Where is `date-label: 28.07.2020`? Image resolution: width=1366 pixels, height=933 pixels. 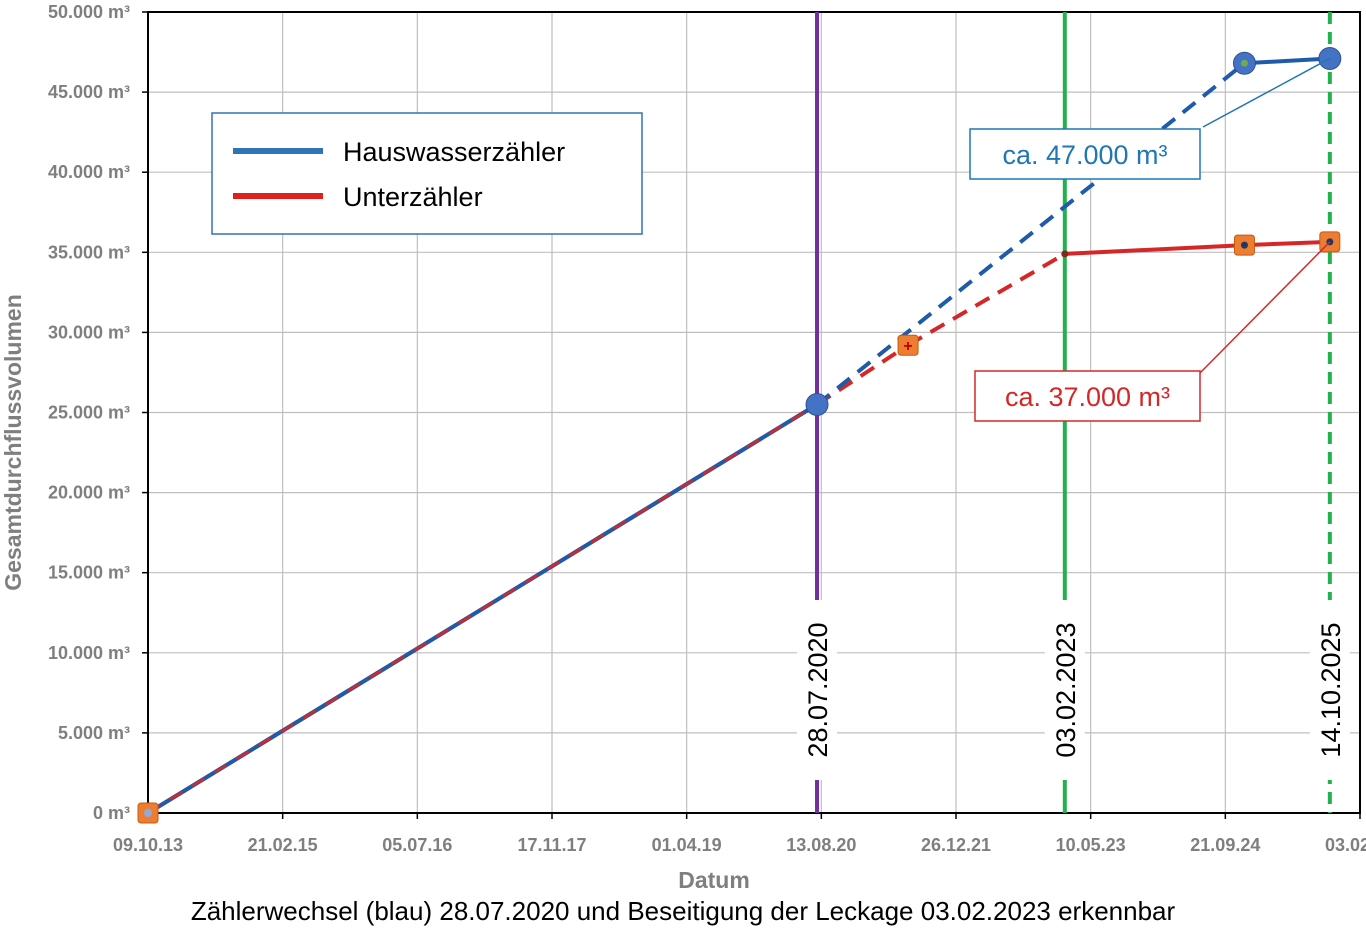
date-label: 28.07.2020 is located at coordinates (818, 689).